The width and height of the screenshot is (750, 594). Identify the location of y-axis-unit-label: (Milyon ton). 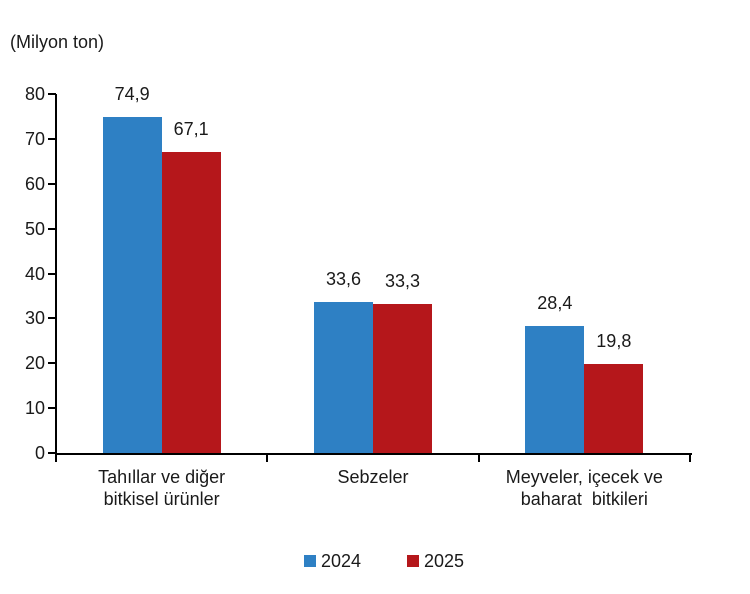
(57, 42).